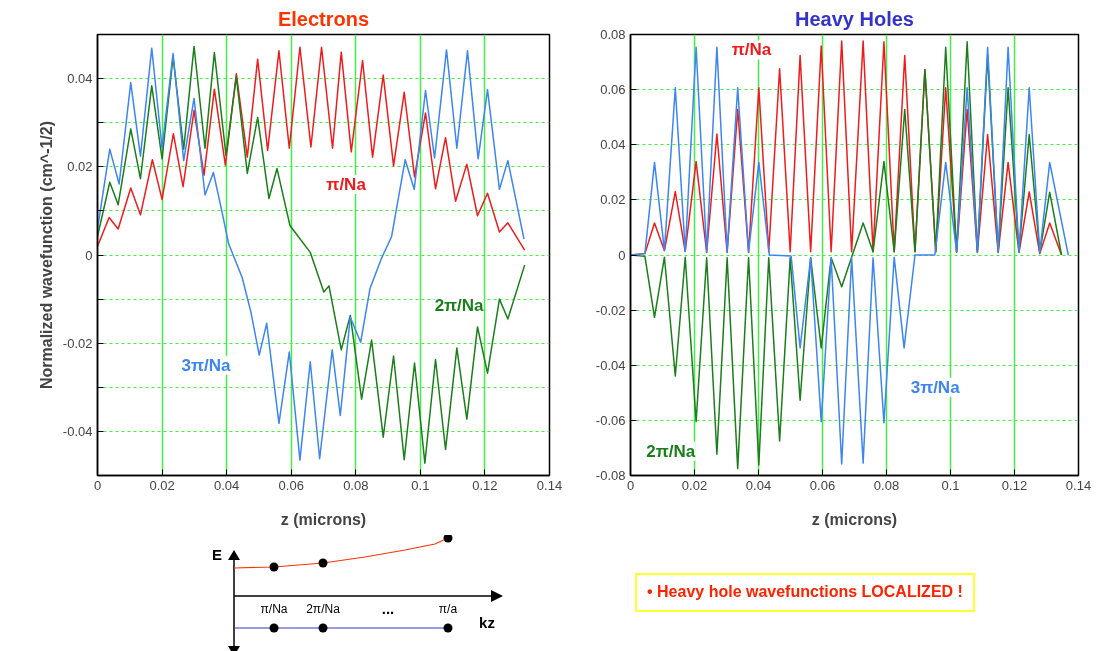 The height and width of the screenshot is (651, 1099). I want to click on y-axis-title: Normalized wavefunction (cm^-1/2), so click(46, 255).